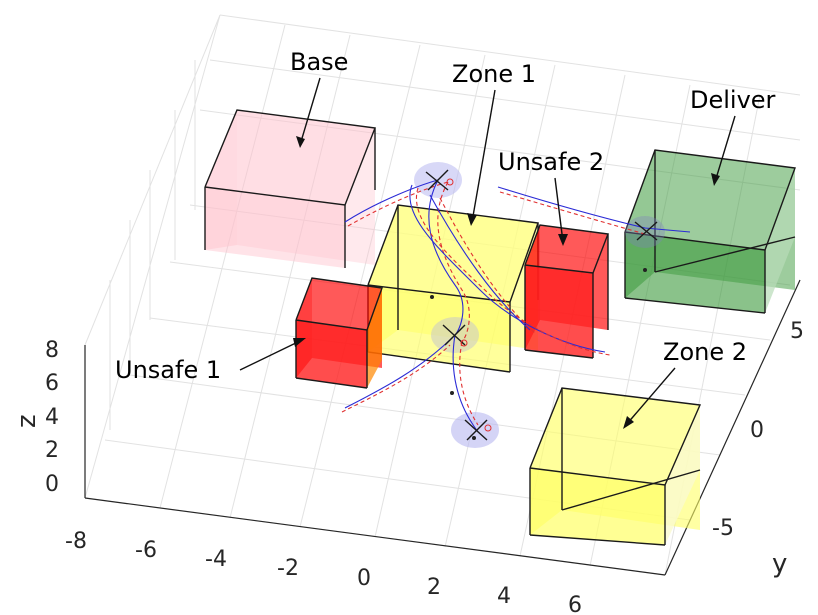  Describe the element at coordinates (52, 417) in the screenshot. I see `z-tick-label: 4` at that location.